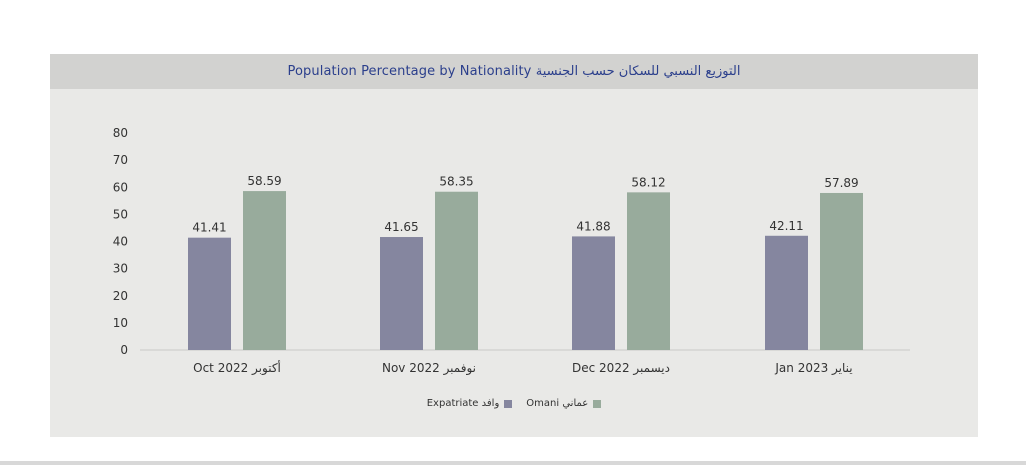 The image size is (1026, 465). I want to click on data-label: 42.11, so click(786, 226).